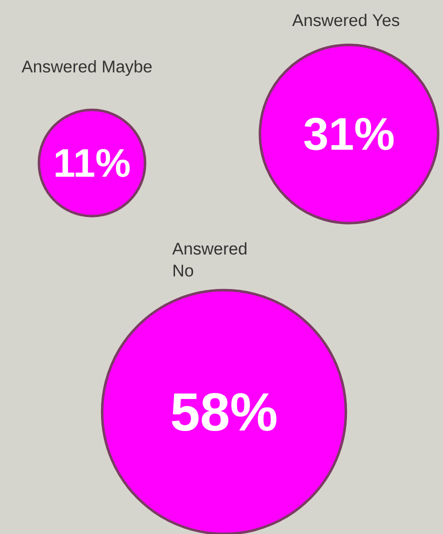  What do you see at coordinates (209, 259) in the screenshot?
I see `category-label: Answered No` at bounding box center [209, 259].